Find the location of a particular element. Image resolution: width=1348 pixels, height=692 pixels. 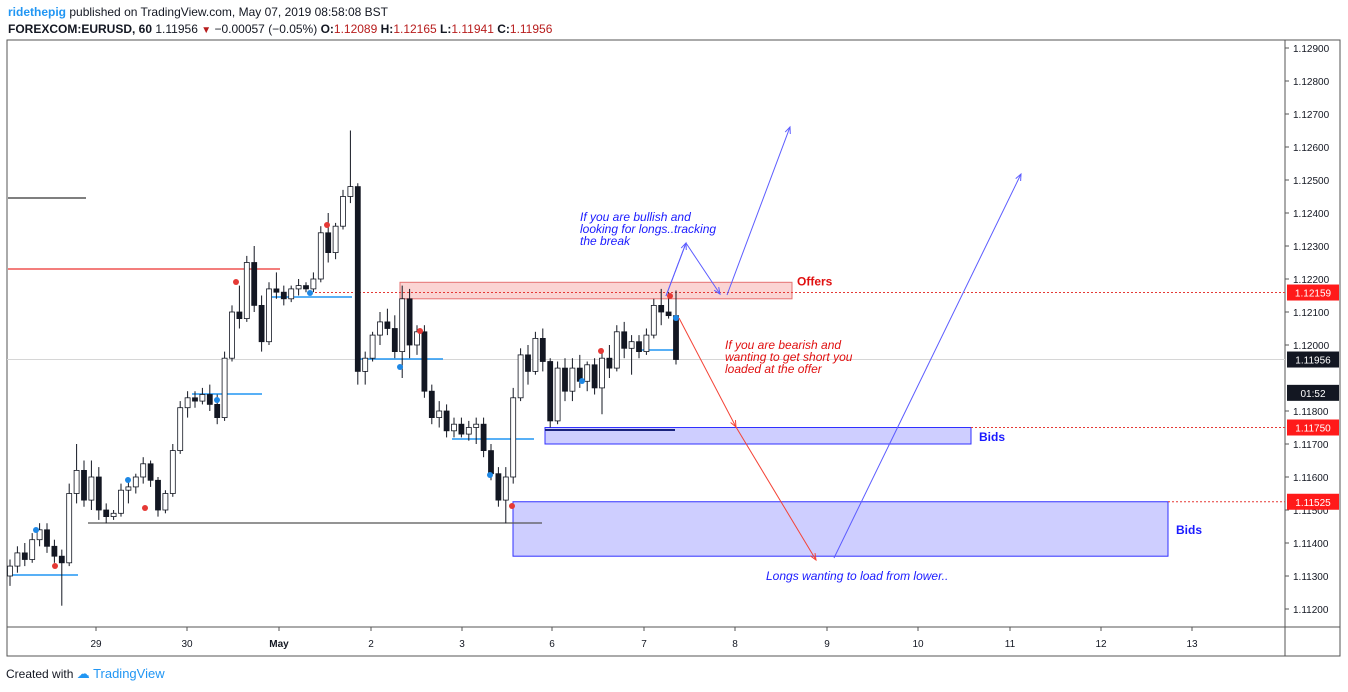

y-tick-label: 1.12600 is located at coordinates (1311, 148).